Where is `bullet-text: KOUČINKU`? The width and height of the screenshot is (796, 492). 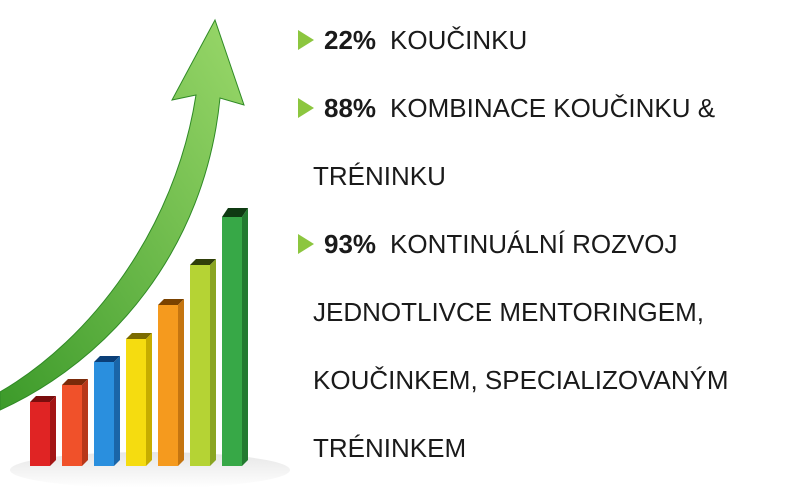 bullet-text: KOUČINKU is located at coordinates (459, 40).